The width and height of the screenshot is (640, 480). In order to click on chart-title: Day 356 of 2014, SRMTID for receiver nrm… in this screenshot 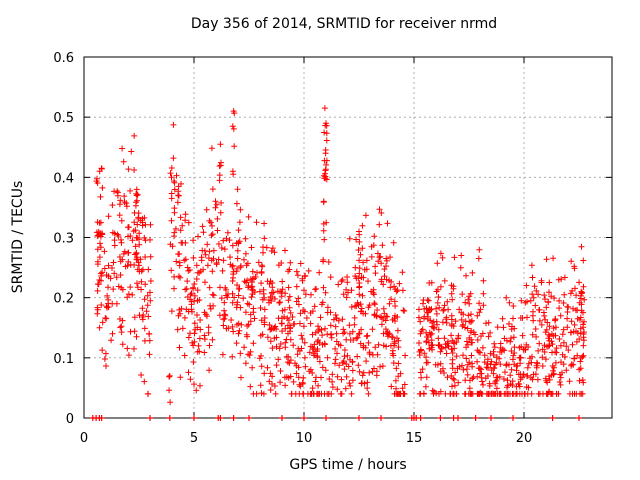, I will do `click(344, 24)`.